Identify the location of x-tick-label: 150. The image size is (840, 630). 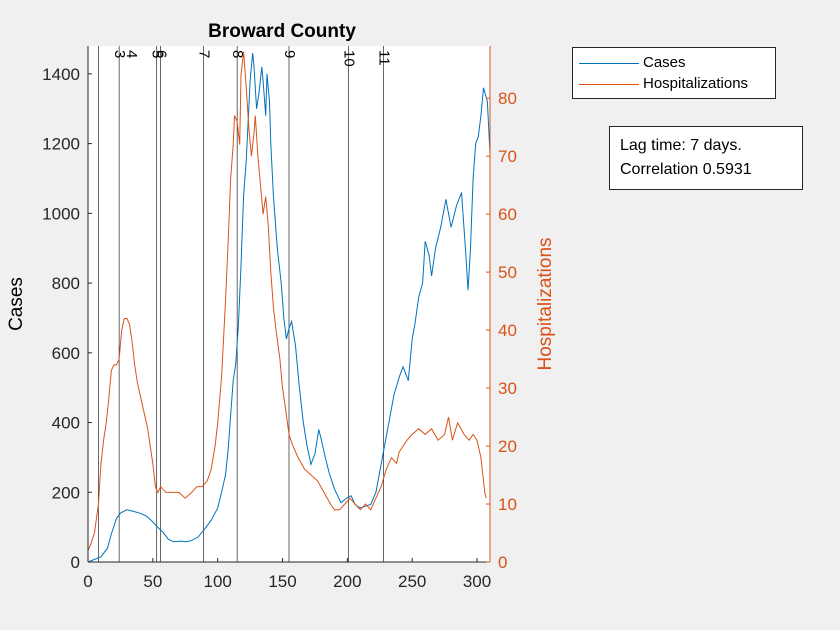
(282, 581).